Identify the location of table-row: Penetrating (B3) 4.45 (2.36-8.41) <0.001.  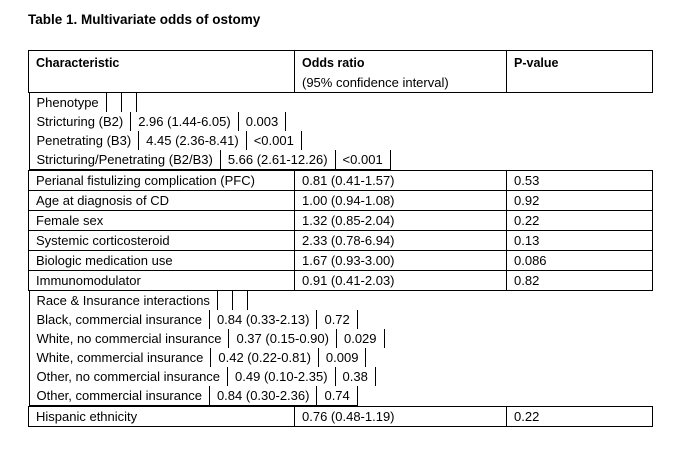
(165, 140).